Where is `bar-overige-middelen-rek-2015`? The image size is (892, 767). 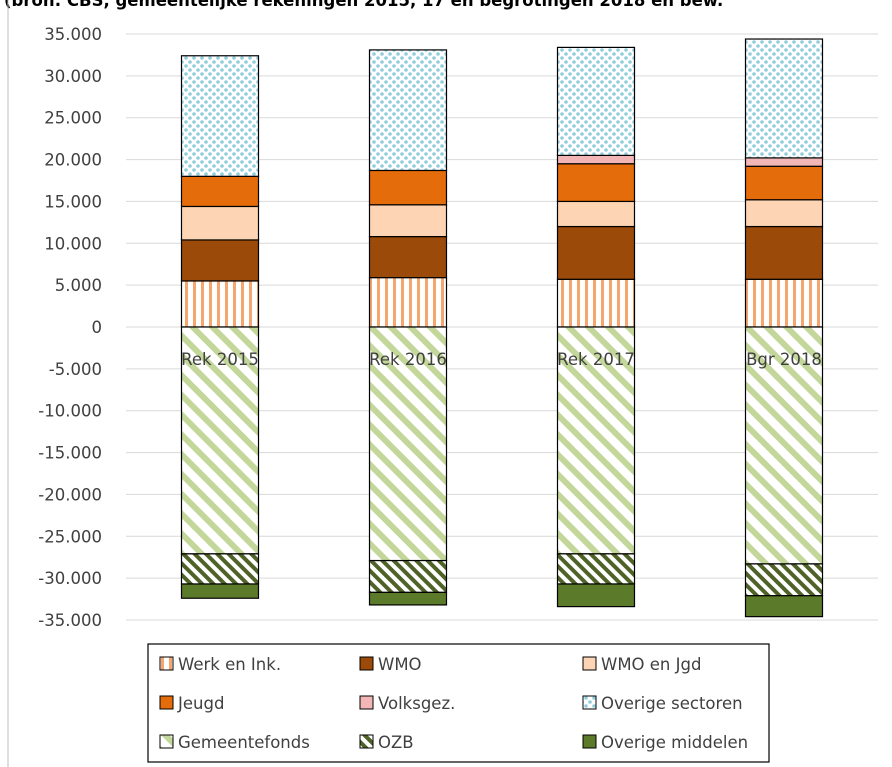 bar-overige-middelen-rek-2015 is located at coordinates (220, 591).